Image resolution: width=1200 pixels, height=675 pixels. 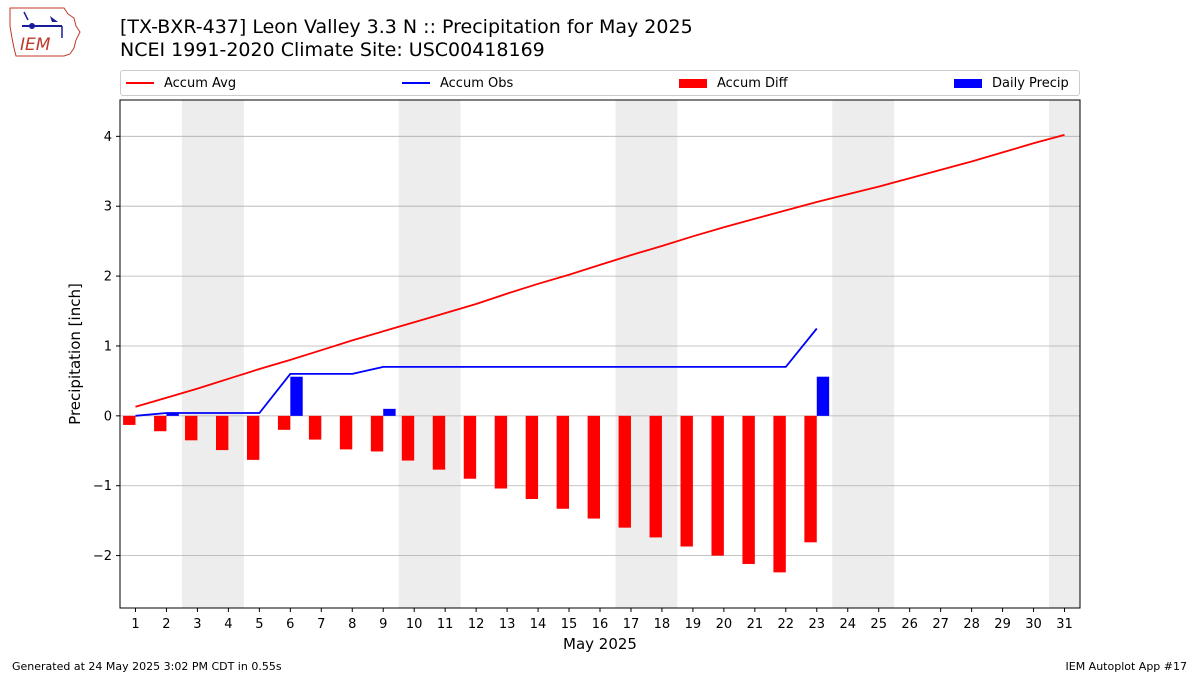 What do you see at coordinates (847, 624) in the screenshot?
I see `x-tick-label-23: 24` at bounding box center [847, 624].